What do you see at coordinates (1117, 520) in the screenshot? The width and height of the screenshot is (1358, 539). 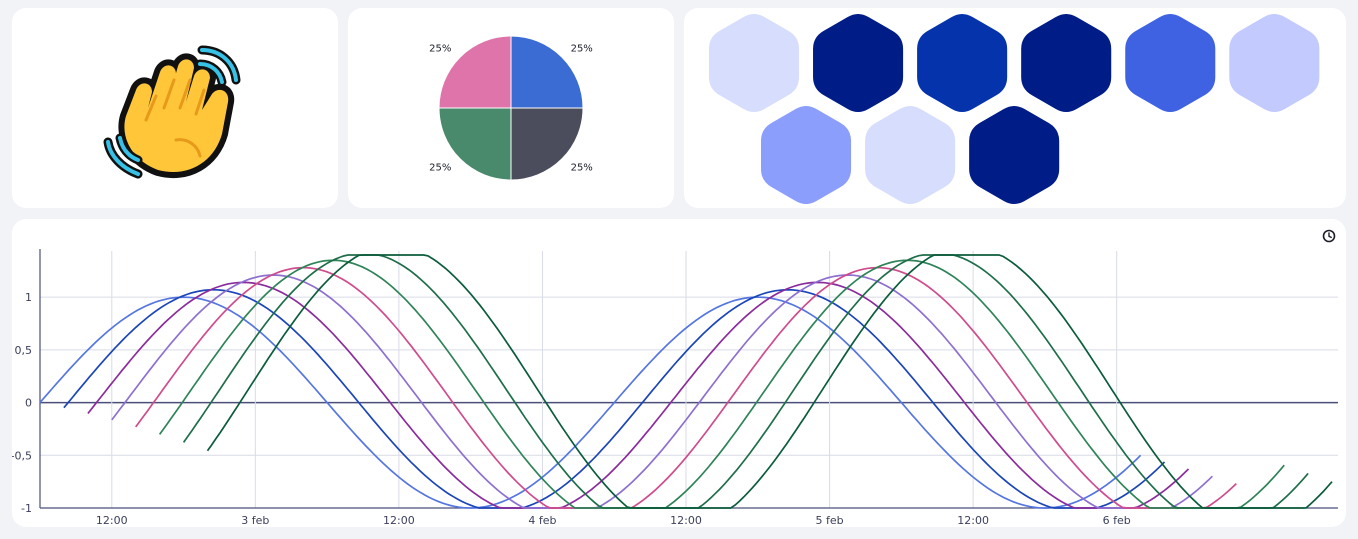 I see `x-tick-label: 6 feb` at bounding box center [1117, 520].